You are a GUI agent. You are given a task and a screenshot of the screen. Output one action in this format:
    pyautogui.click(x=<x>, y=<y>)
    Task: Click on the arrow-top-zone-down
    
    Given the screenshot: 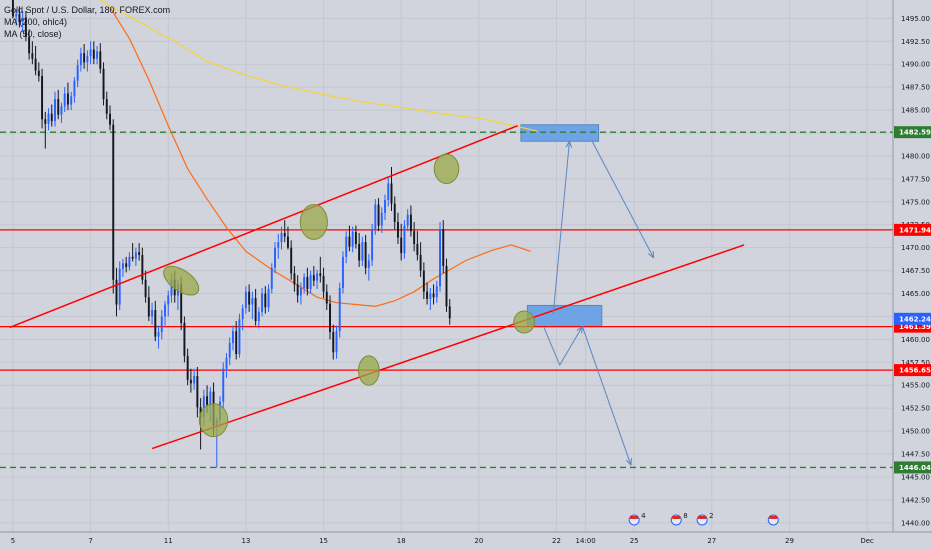 What is the action you would take?
    pyautogui.click(x=622, y=199)
    